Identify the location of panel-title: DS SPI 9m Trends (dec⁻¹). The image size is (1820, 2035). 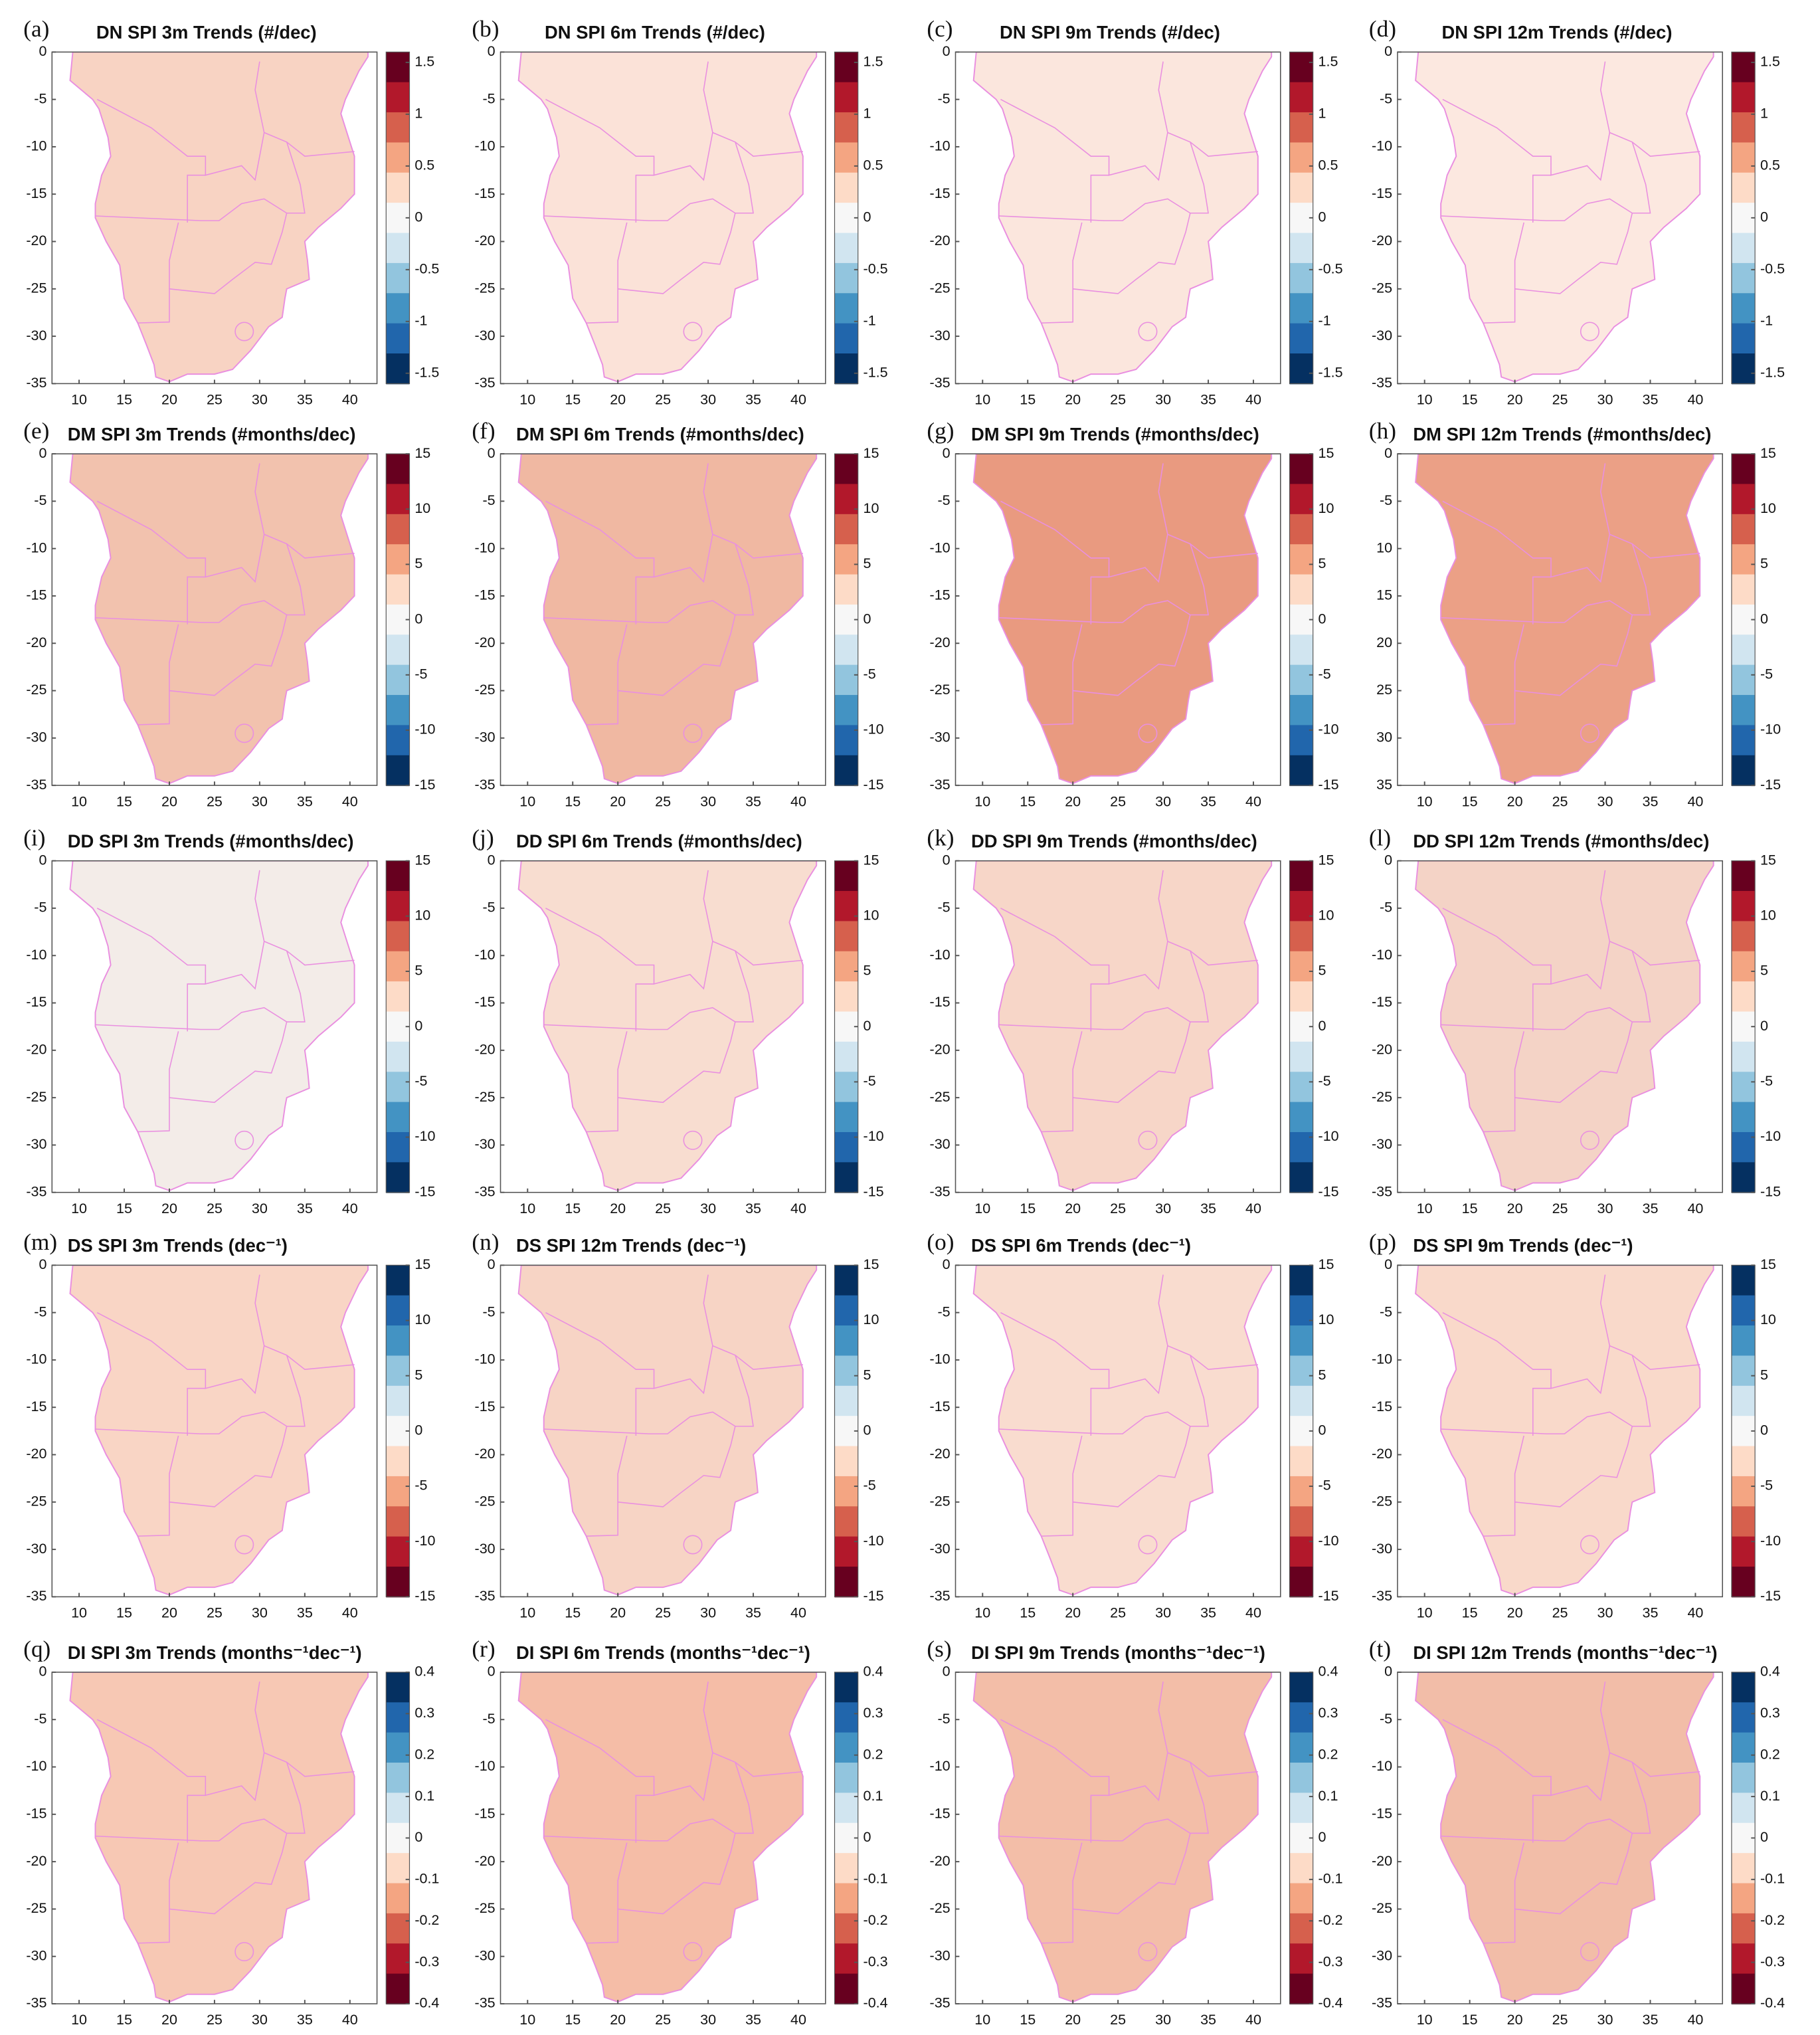
(1523, 1245).